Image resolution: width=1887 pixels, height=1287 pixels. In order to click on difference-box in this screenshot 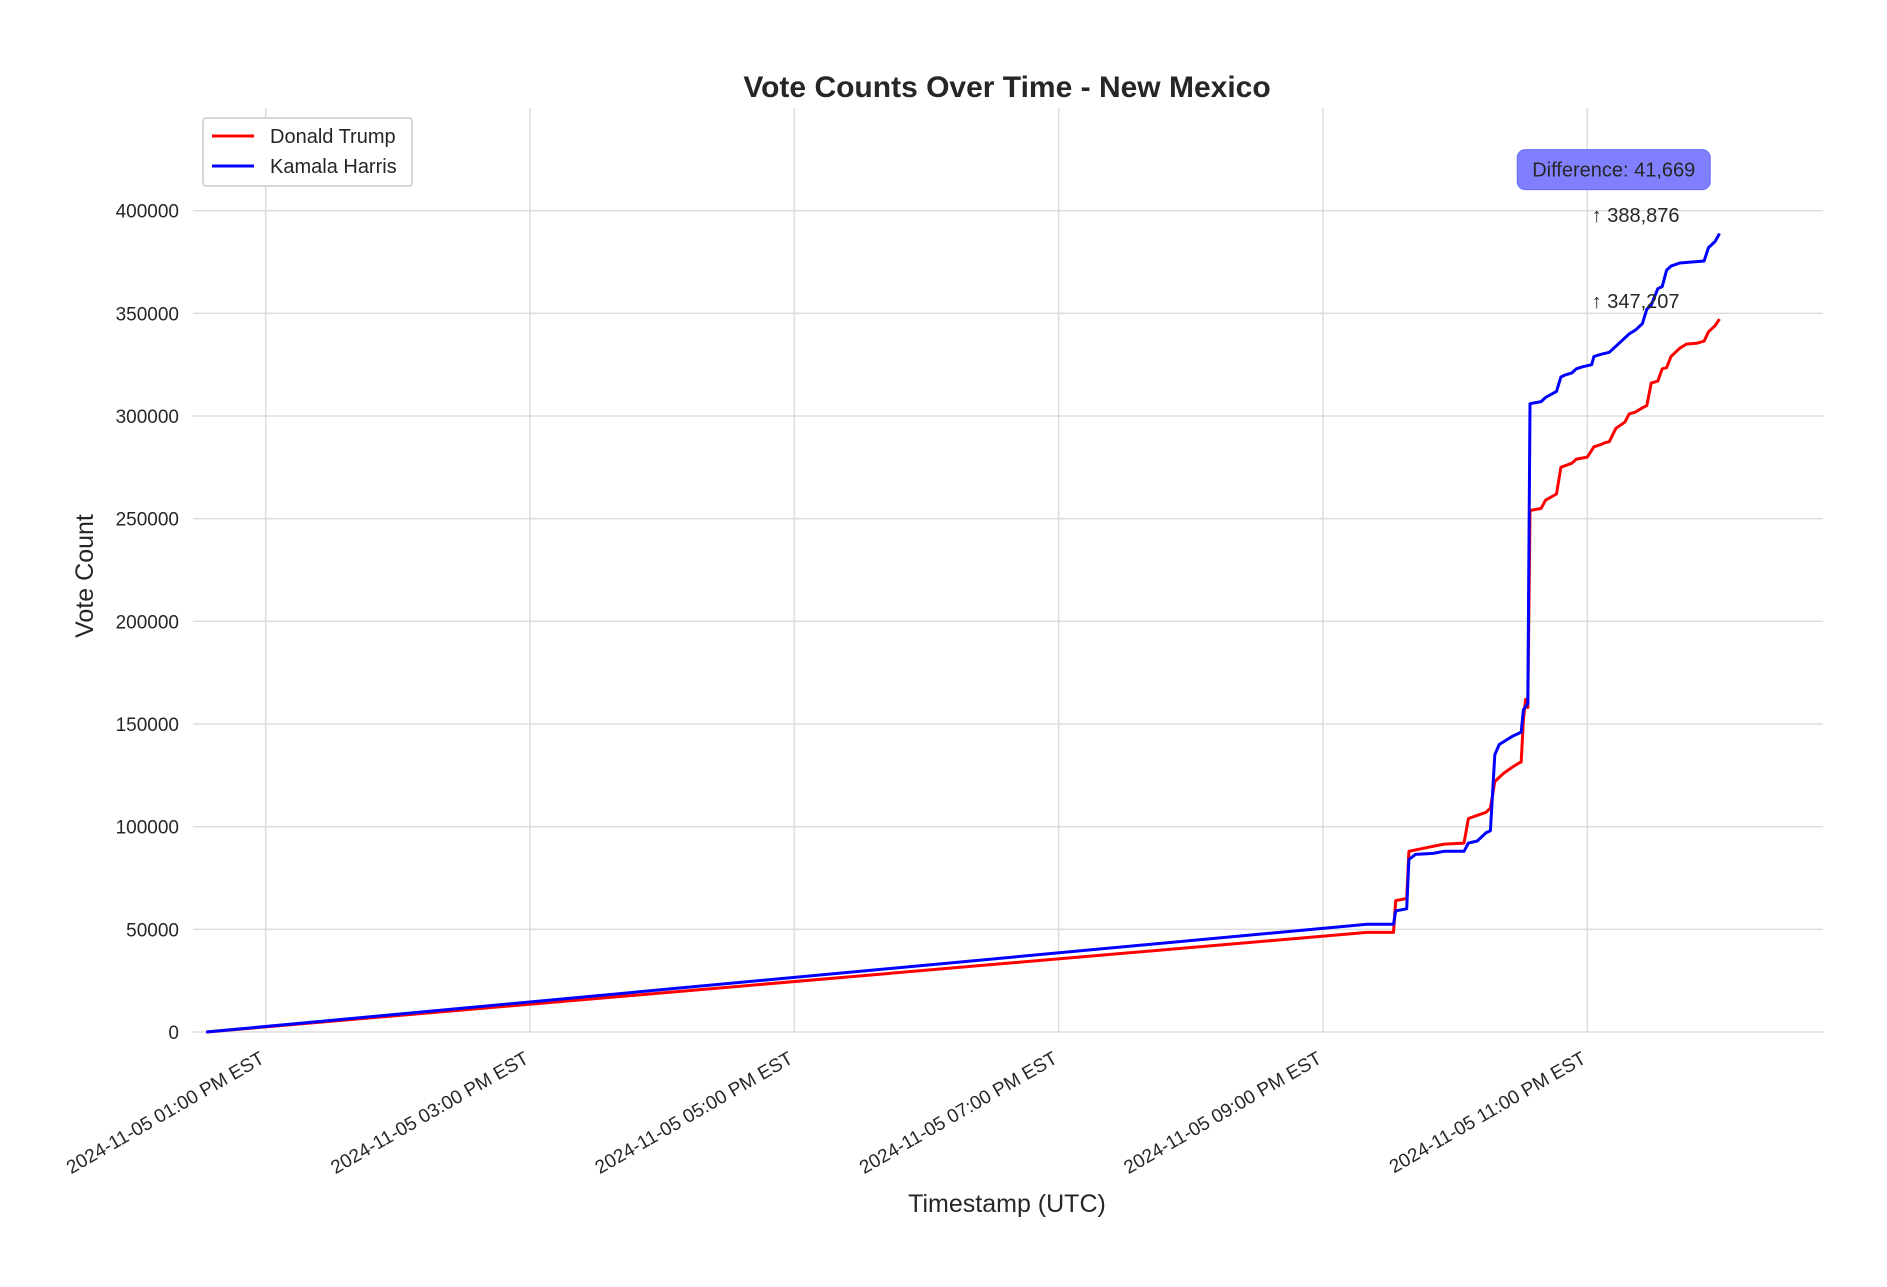, I will do `click(1613, 170)`.